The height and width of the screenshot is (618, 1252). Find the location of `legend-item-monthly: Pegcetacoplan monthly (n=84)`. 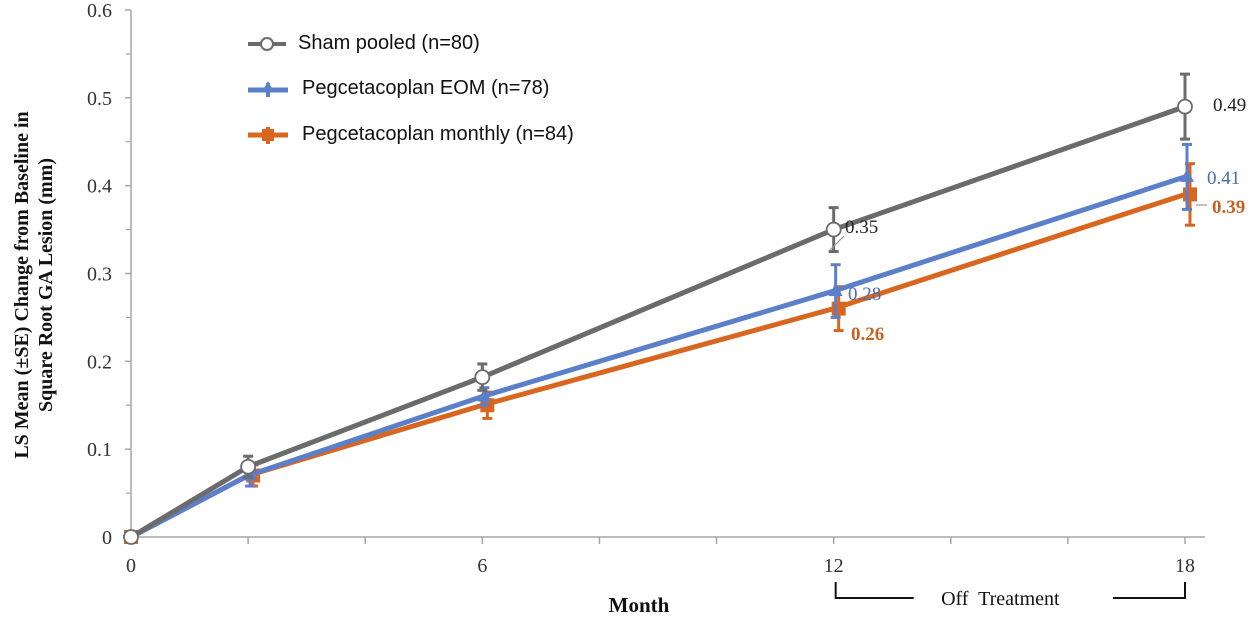

legend-item-monthly: Pegcetacoplan monthly (n=84) is located at coordinates (410, 134).